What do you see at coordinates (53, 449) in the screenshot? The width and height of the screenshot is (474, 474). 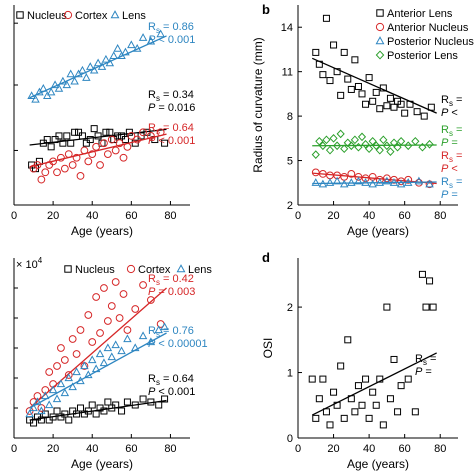 I see `x-tick-label: 20` at bounding box center [53, 449].